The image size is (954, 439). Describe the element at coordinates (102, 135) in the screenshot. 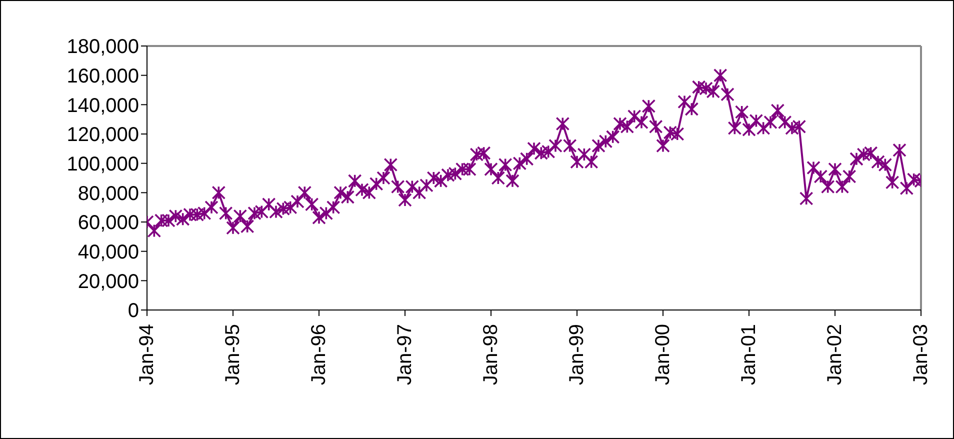

I see `y-tick-label: 120,000` at that location.